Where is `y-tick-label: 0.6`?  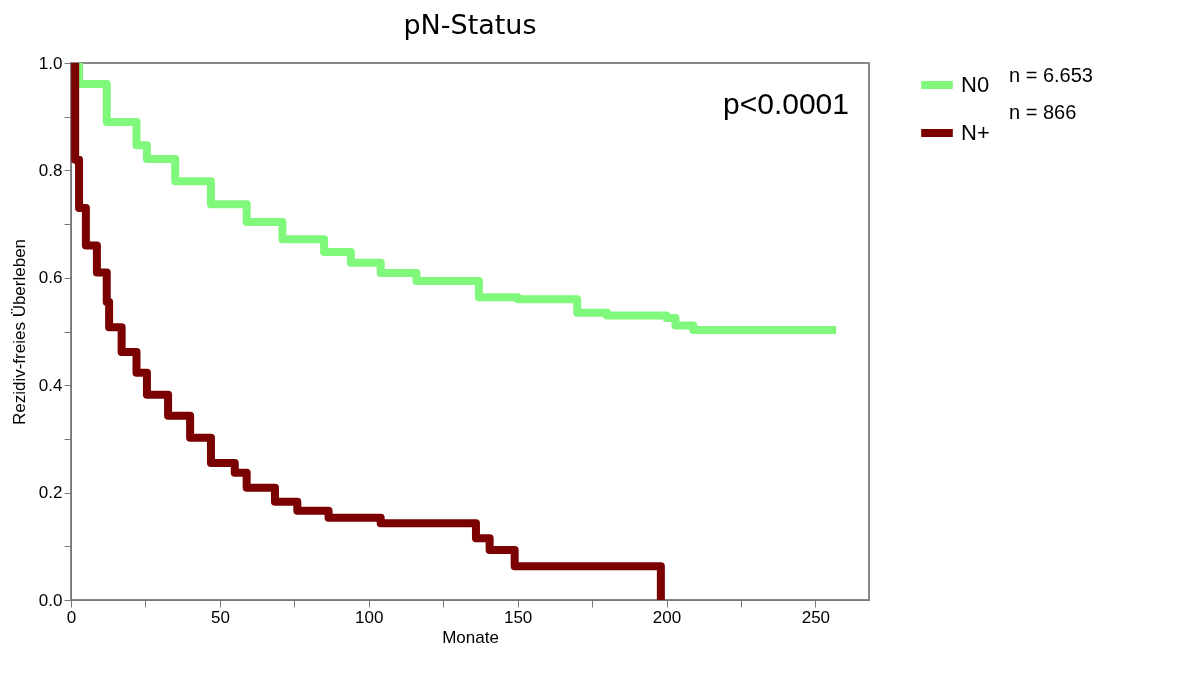 y-tick-label: 0.6 is located at coordinates (50, 278).